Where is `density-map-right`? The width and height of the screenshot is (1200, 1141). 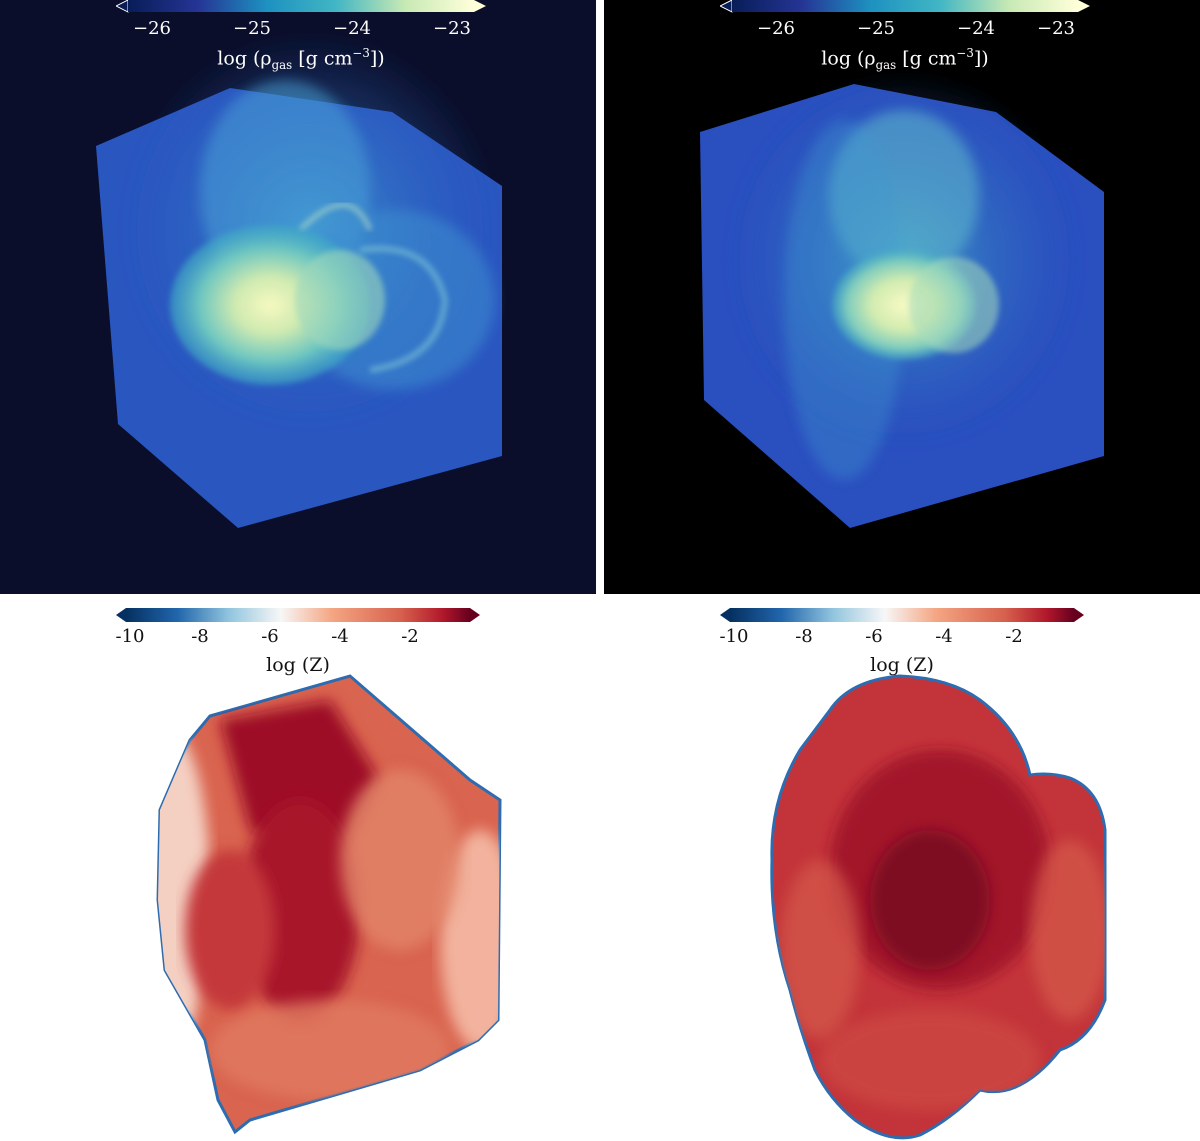
density-map-right is located at coordinates (902, 299).